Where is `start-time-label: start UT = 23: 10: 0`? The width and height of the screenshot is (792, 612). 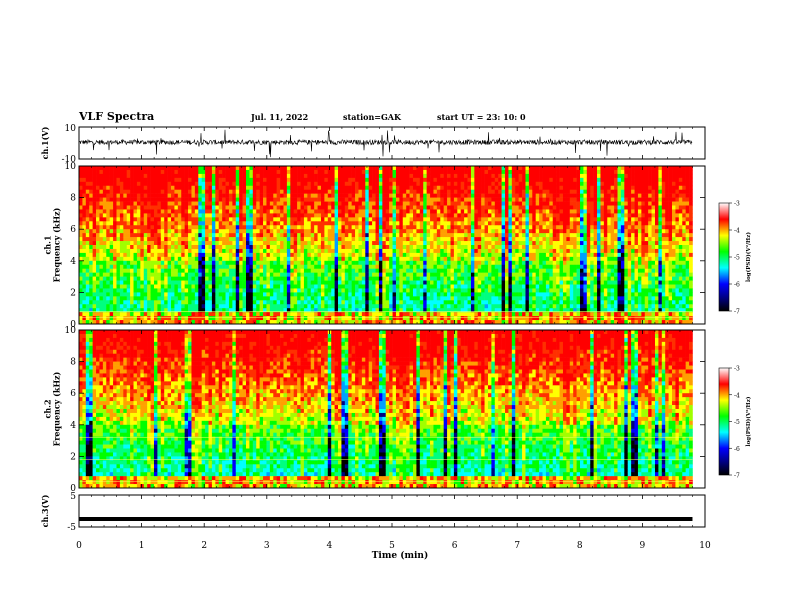
start-time-label: start UT = 23: 10: 0 is located at coordinates (481, 117).